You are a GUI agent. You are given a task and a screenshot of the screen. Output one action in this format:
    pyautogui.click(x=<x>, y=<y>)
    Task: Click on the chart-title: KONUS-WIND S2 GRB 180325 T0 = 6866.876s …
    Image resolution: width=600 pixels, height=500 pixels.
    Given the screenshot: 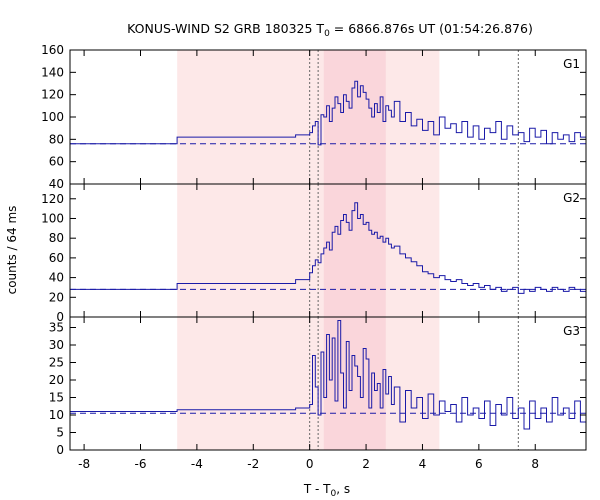 What is the action you would take?
    pyautogui.click(x=330, y=30)
    